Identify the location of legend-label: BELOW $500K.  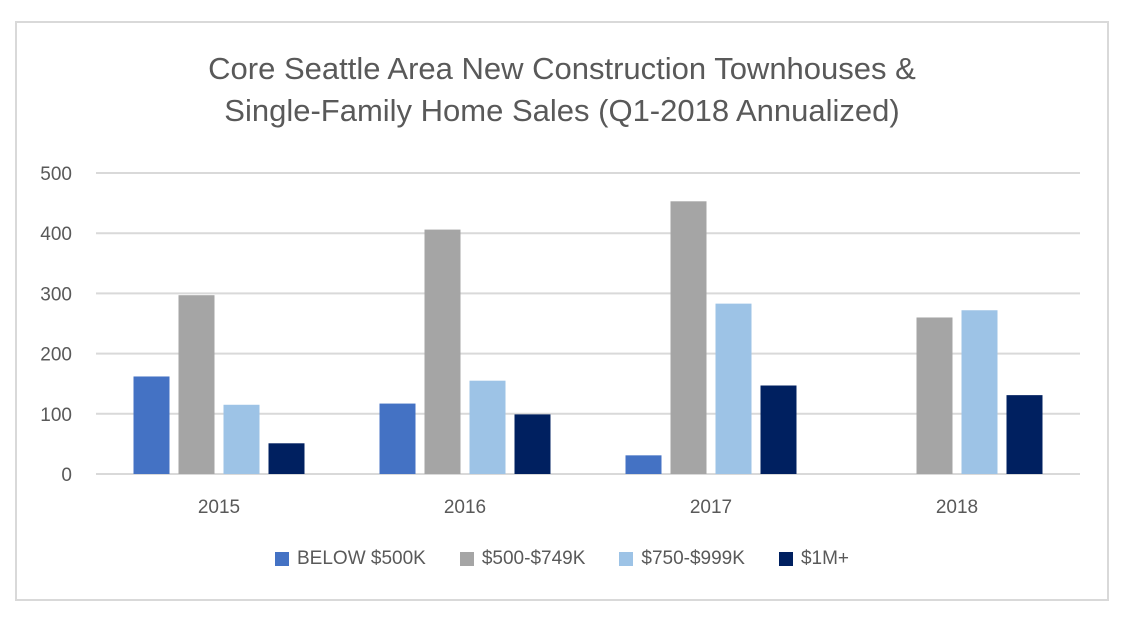
(361, 558).